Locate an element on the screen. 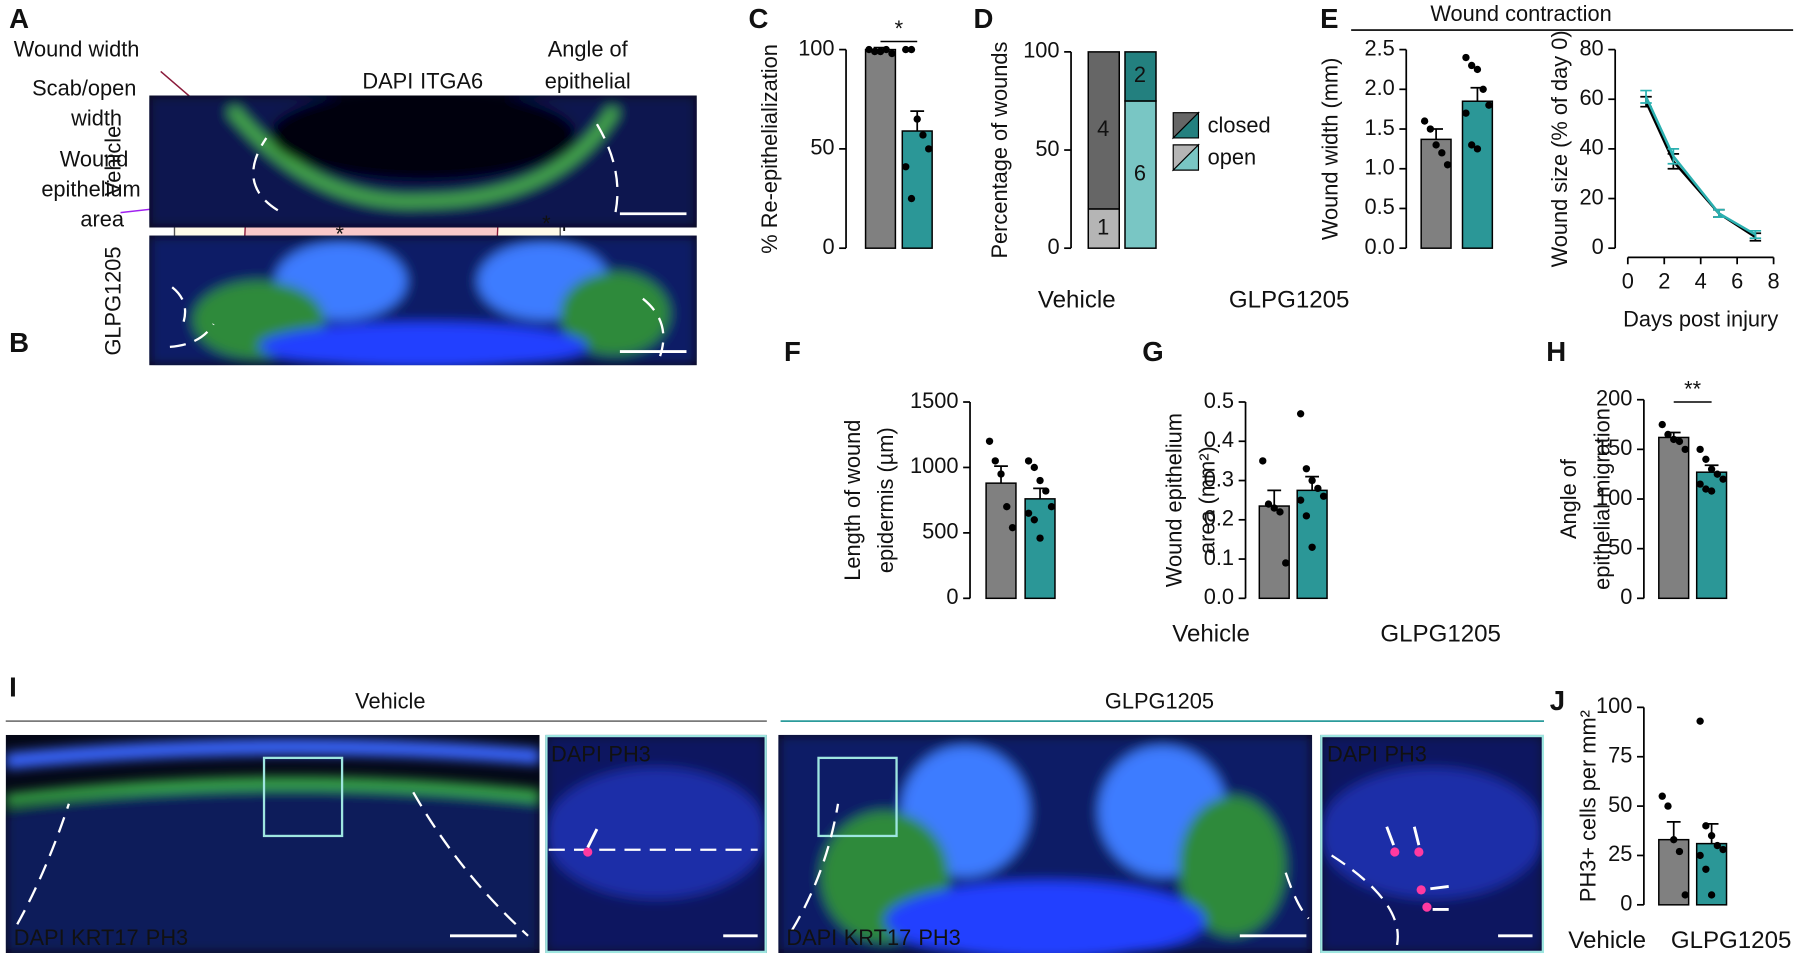  stain-label: KRT17 is located at coordinates (104, 937).